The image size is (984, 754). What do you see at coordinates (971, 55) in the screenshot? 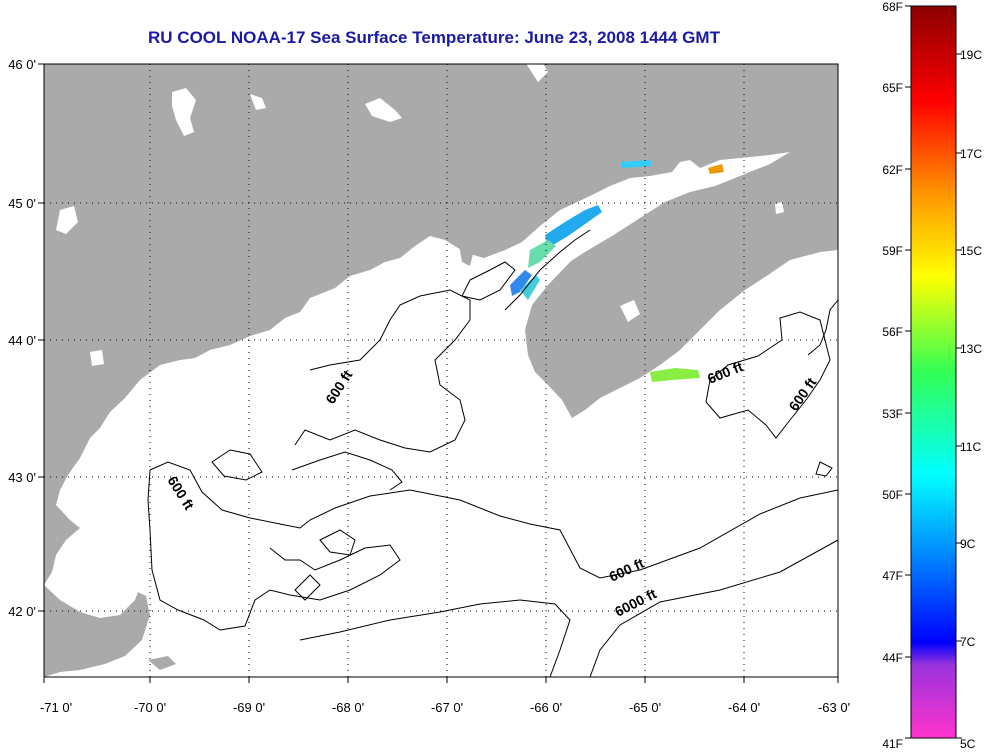
I see `cb-c-19: 19C` at bounding box center [971, 55].